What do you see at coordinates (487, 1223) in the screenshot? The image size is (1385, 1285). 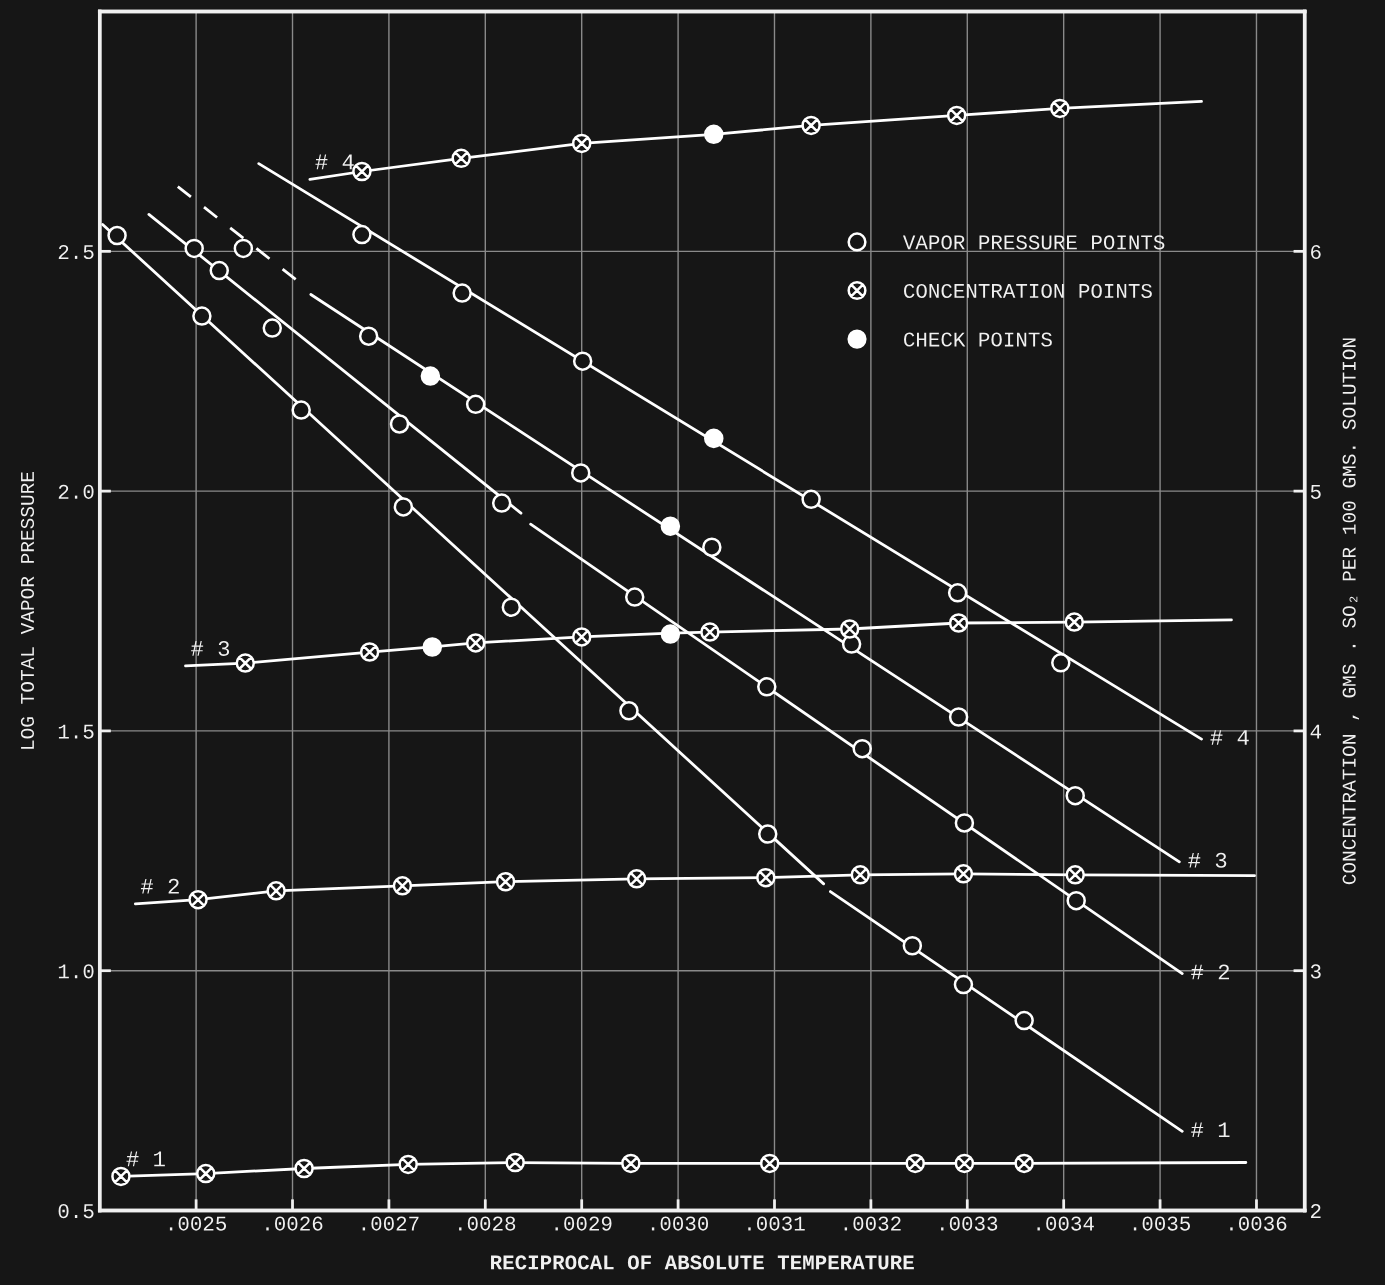 I see `x-tick-label: .0028` at bounding box center [487, 1223].